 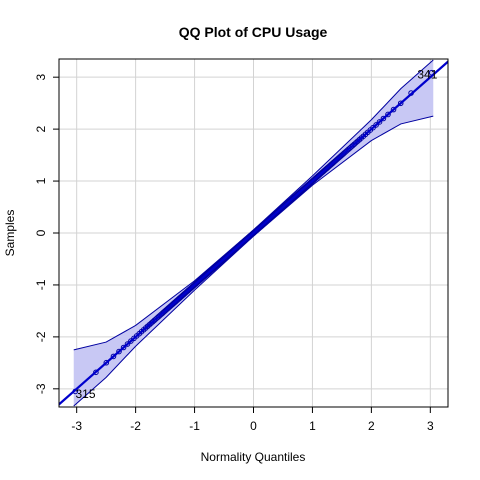 What do you see at coordinates (427, 75) in the screenshot?
I see `point-id-label: 341` at bounding box center [427, 75].